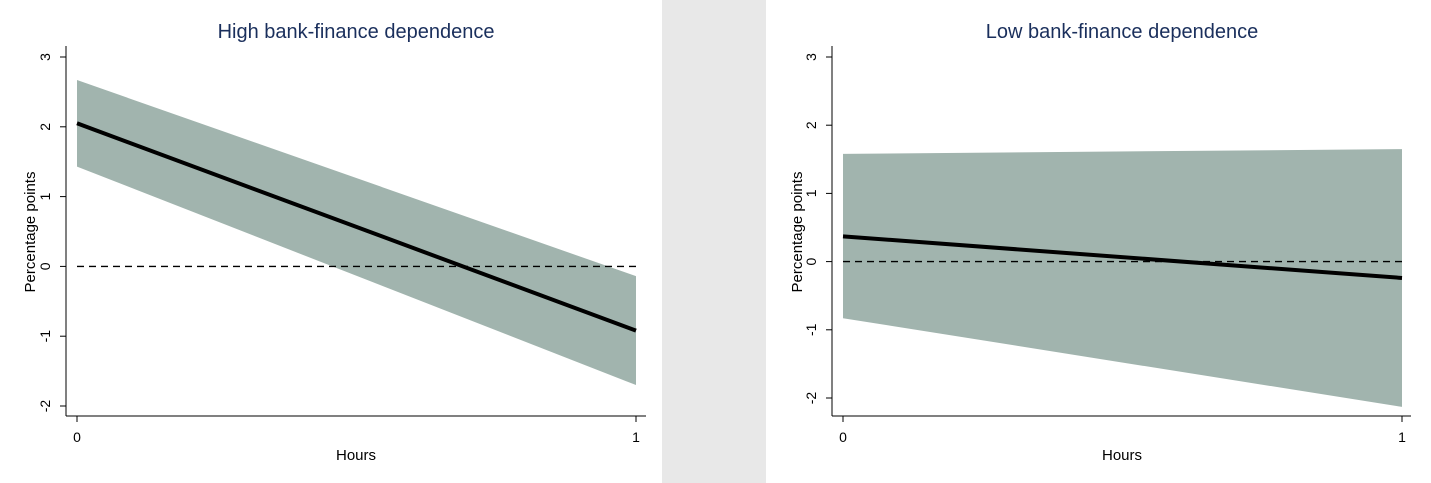 This screenshot has width=1431, height=483. What do you see at coordinates (714, 241) in the screenshot?
I see `panel-separator` at bounding box center [714, 241].